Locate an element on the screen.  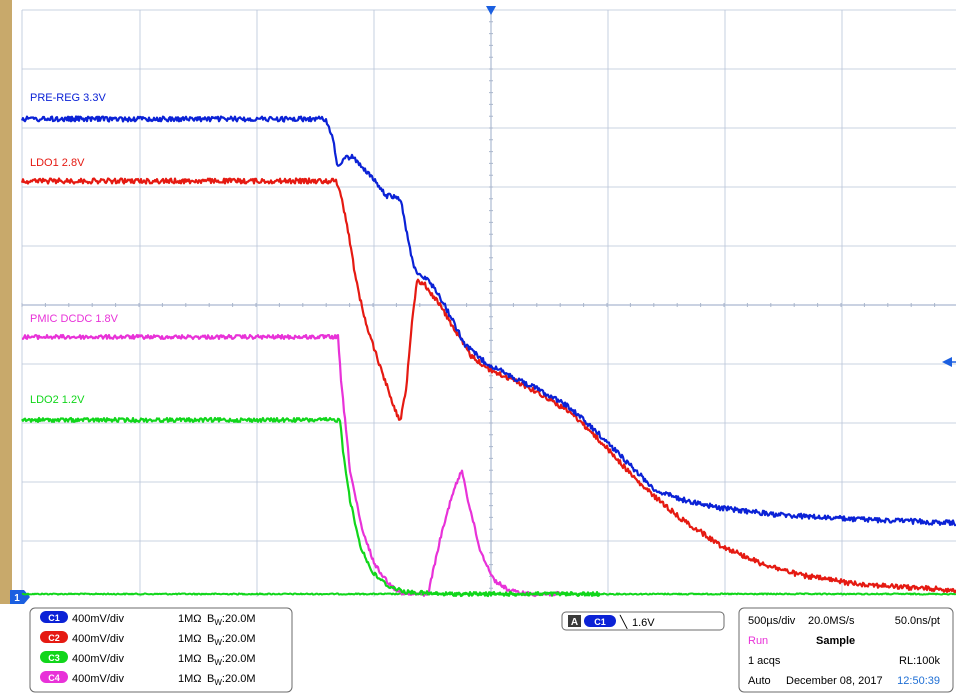
svg-text: 1 is located at coordinates (17, 598).